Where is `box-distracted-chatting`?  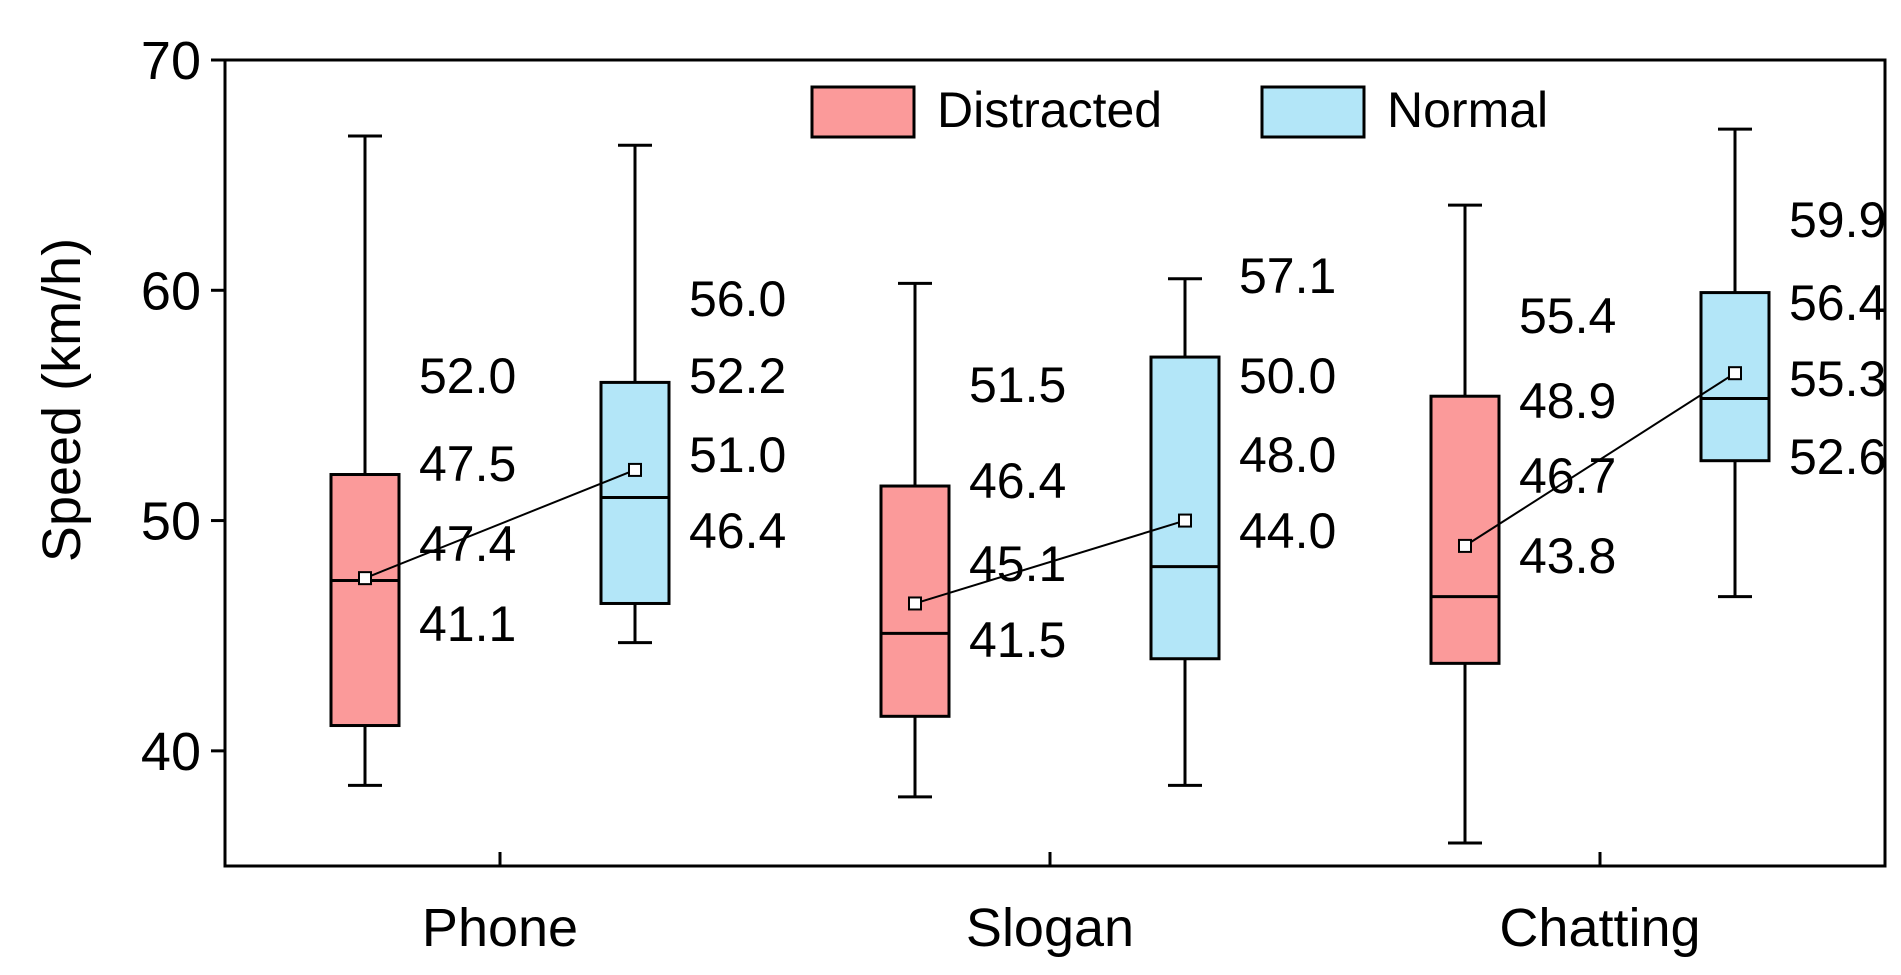
box-distracted-chatting is located at coordinates (1465, 524).